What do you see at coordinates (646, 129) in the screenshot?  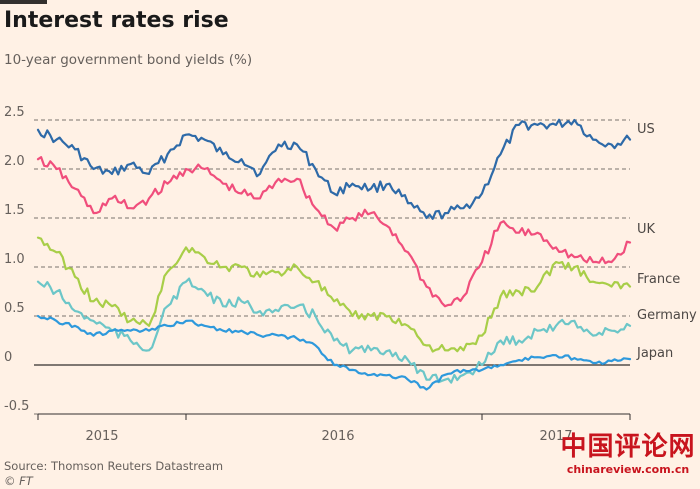 I see `series-label-us: US` at bounding box center [646, 129].